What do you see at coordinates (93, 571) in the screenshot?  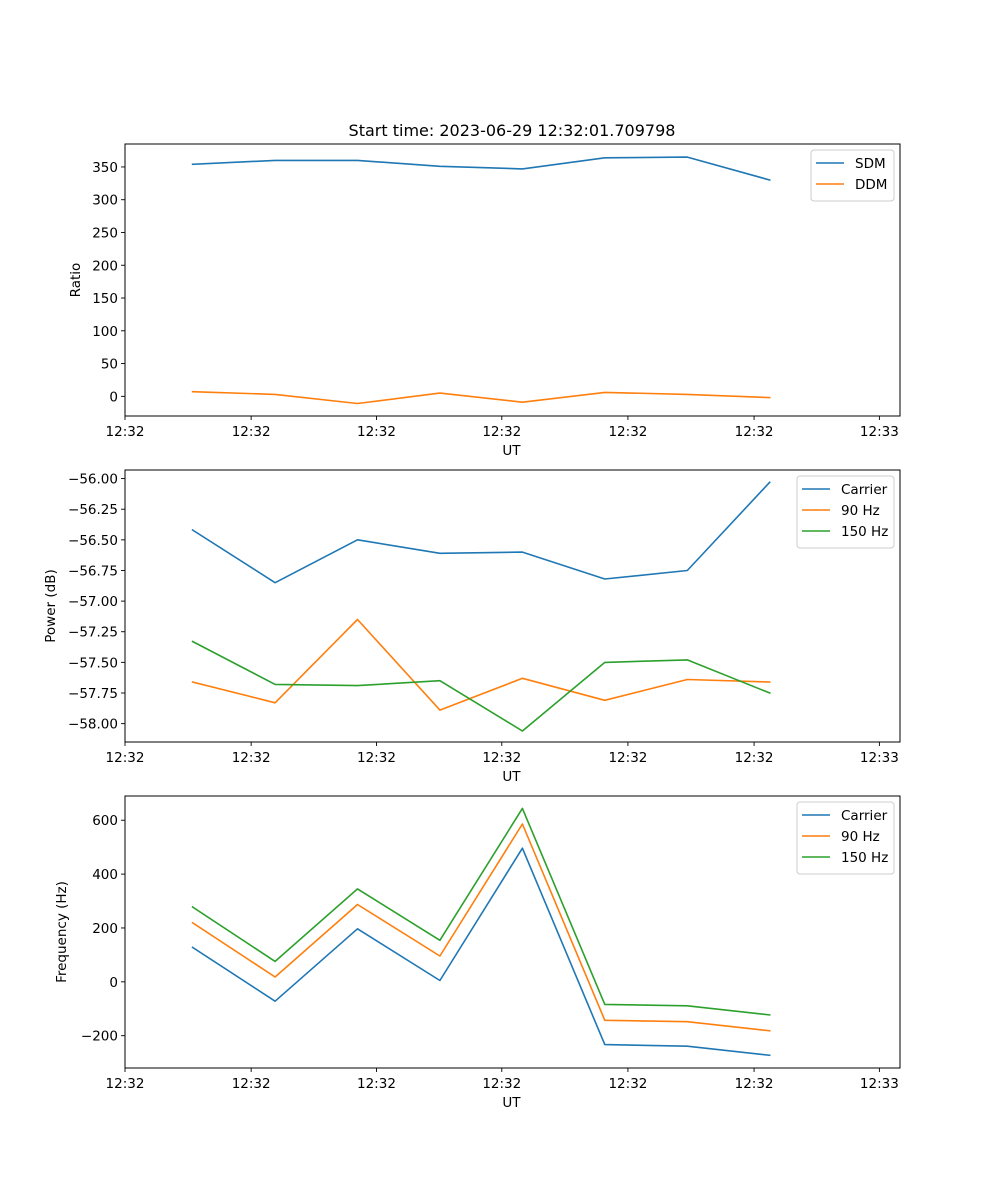 I see `power-y-tick-label: −56.75` at bounding box center [93, 571].